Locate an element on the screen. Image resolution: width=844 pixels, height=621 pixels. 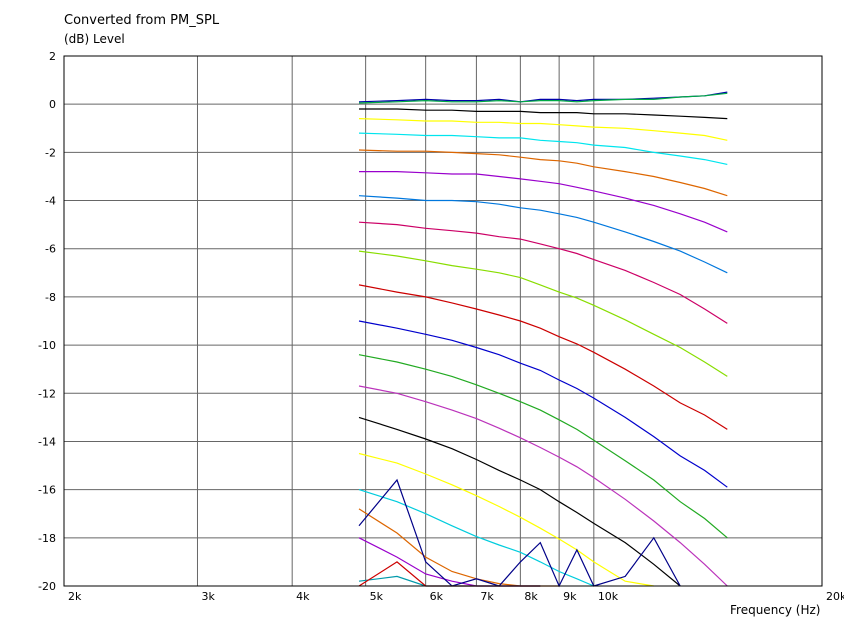
y-tick-label: -12 is located at coordinates (47, 393).